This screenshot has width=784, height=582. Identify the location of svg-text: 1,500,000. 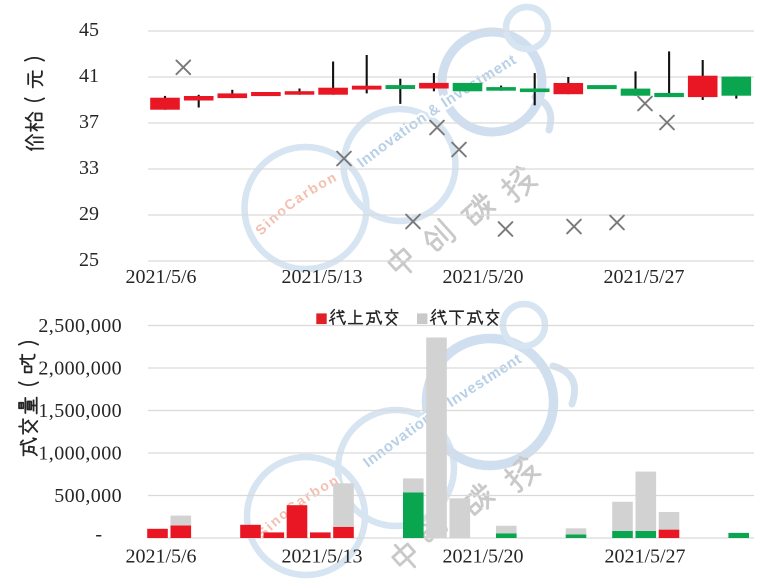
(80, 411).